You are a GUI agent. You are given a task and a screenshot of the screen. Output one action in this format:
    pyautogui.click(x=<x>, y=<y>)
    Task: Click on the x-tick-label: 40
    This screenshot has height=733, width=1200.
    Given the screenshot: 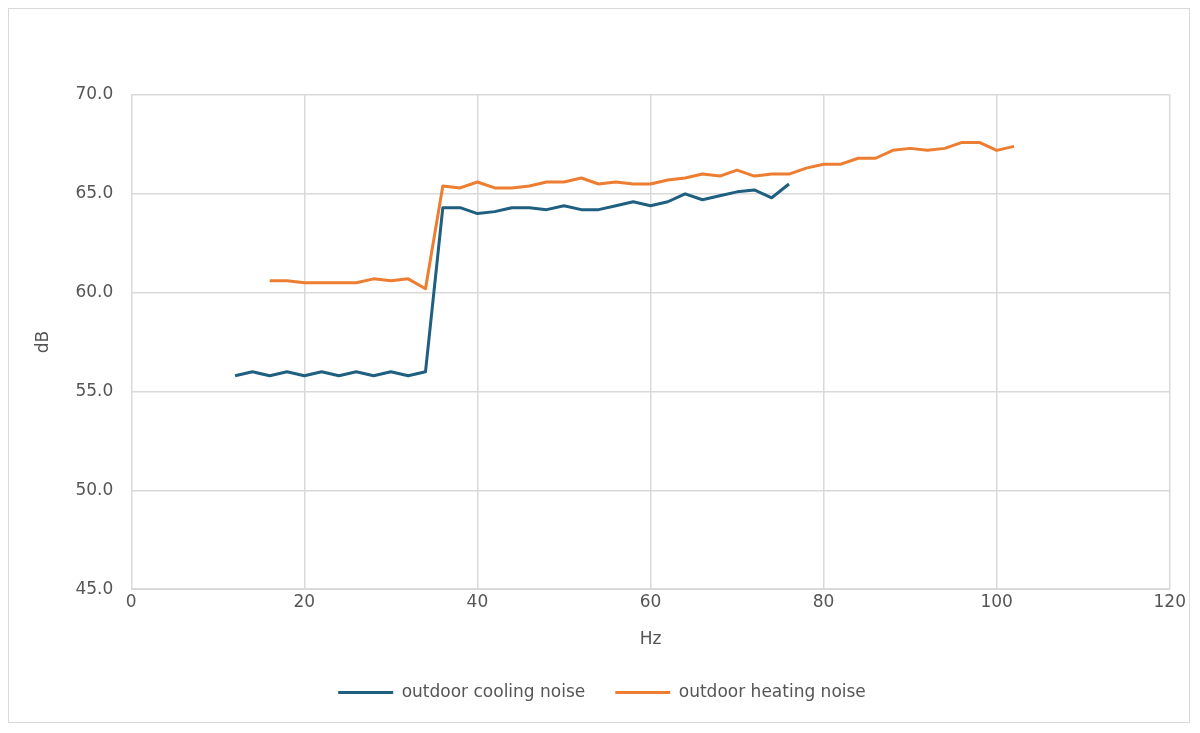 What is the action you would take?
    pyautogui.click(x=477, y=600)
    